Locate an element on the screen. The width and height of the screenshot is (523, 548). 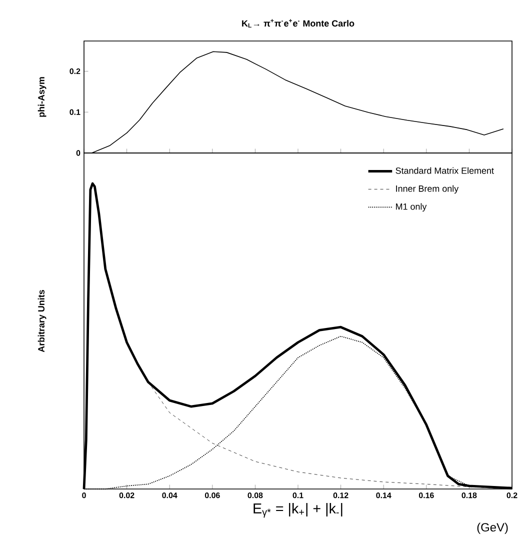
chart-title: K$_{L}$→ π$^{+}$π$^{-}$e$^{+}$e$^{-}$ Monte Carlo is located at coordinates (298, 23).